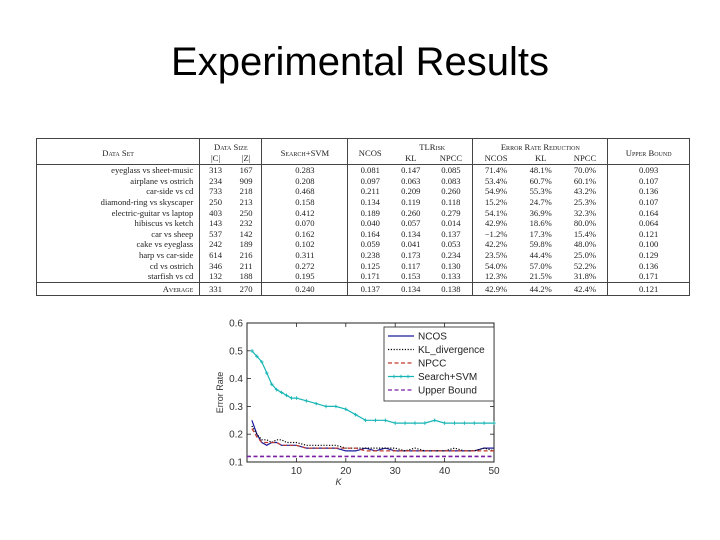 The height and width of the screenshot is (540, 720). Describe the element at coordinates (585, 201) in the screenshot. I see `table-cell: 25.3%` at that location.